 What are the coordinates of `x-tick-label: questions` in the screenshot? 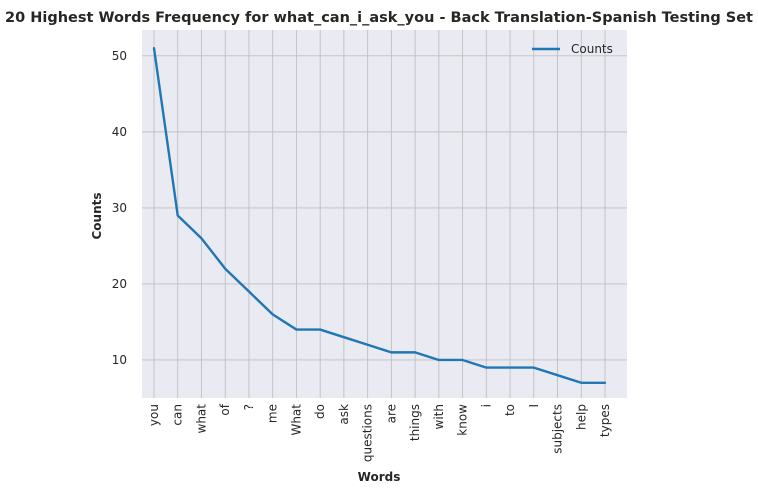 It's located at (368, 433).